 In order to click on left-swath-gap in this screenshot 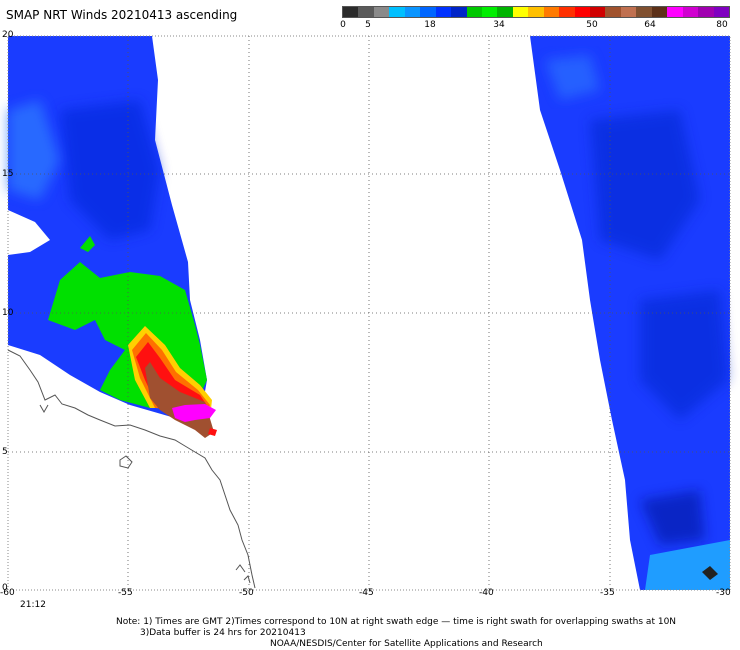, I will do `click(29, 232)`.